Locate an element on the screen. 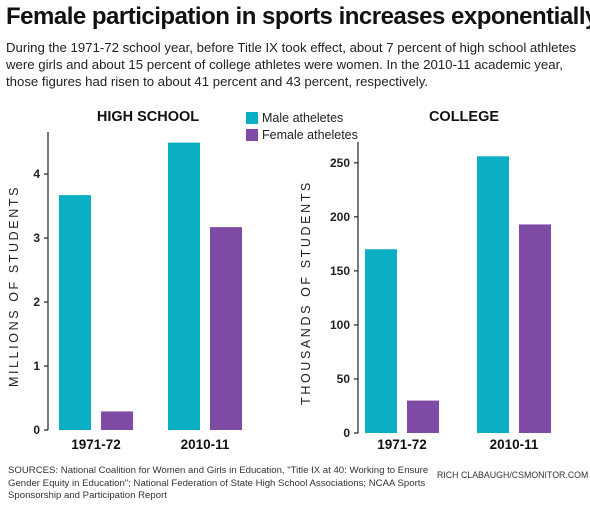 The image size is (590, 506). col-y-tick-label-2: 100 is located at coordinates (340, 325).